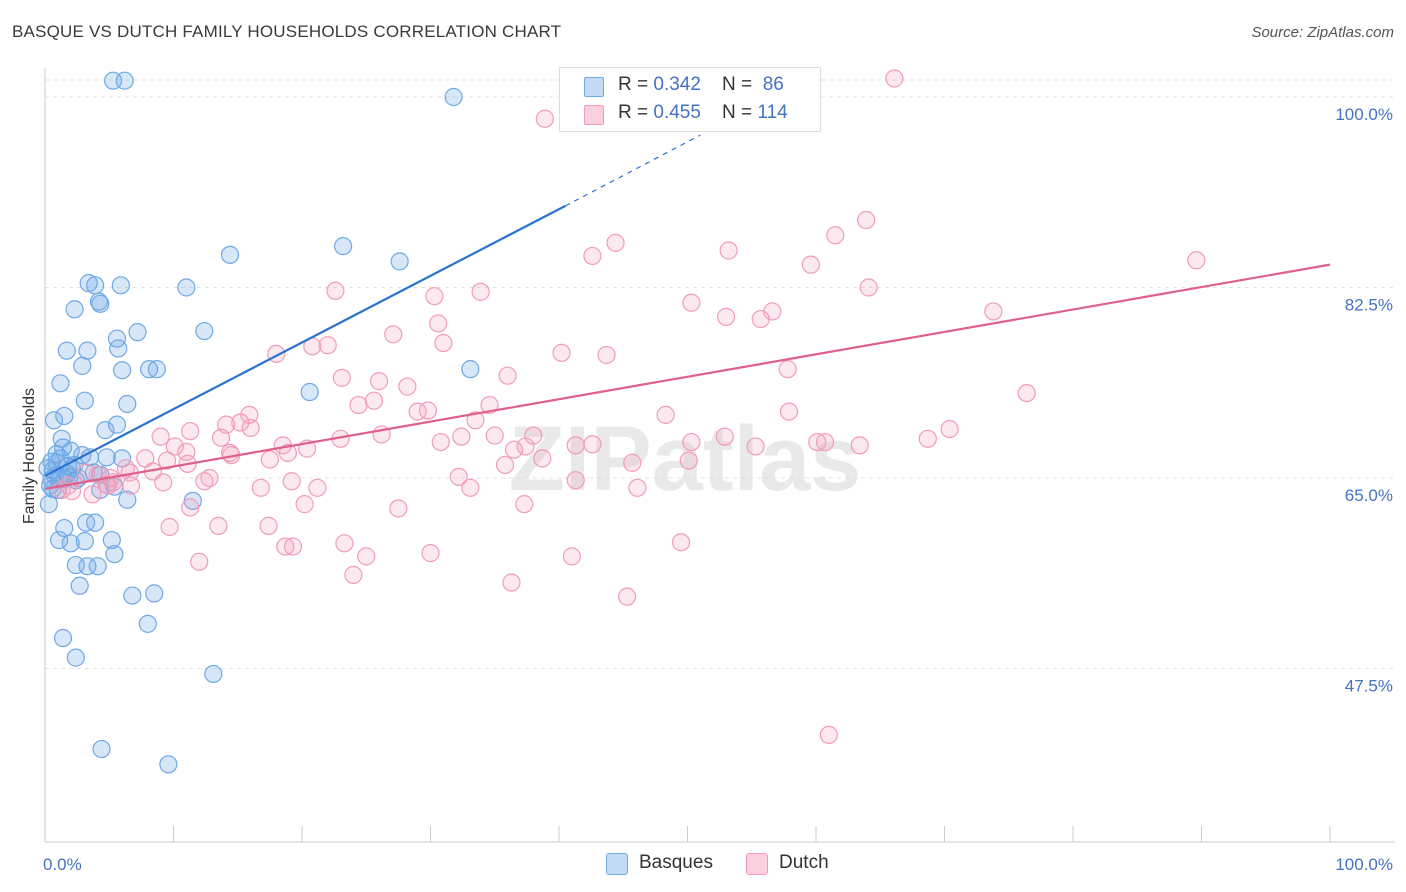 The width and height of the screenshot is (1406, 892). Describe the element at coordinates (772, 112) in the screenshot. I see `legend-n-dutch: 114` at that location.